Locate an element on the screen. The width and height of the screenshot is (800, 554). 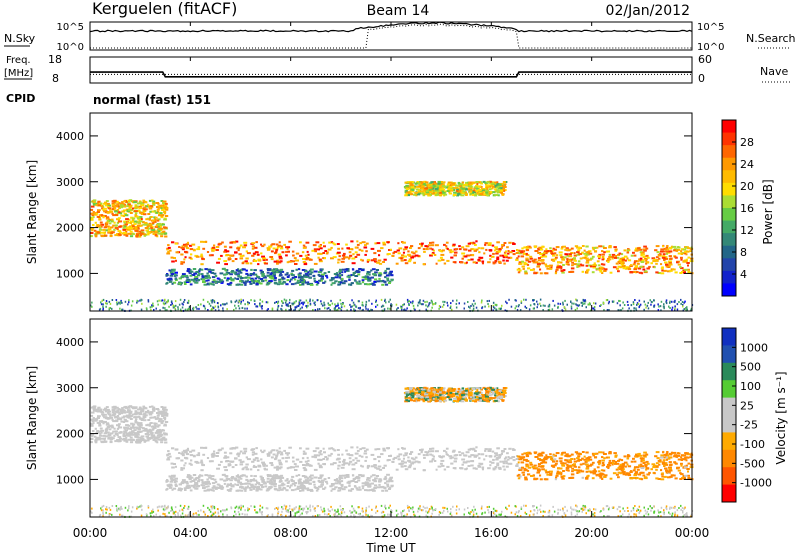
nsearch-label: N.Search is located at coordinates (771, 38).